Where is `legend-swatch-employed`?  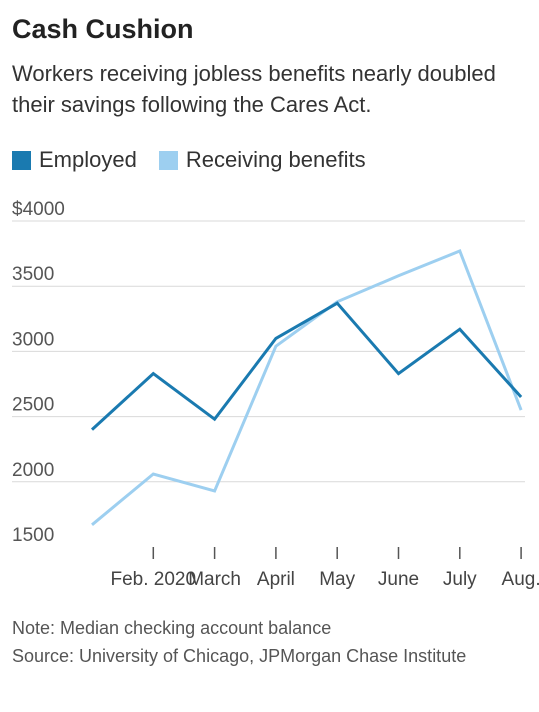 legend-swatch-employed is located at coordinates (21, 160).